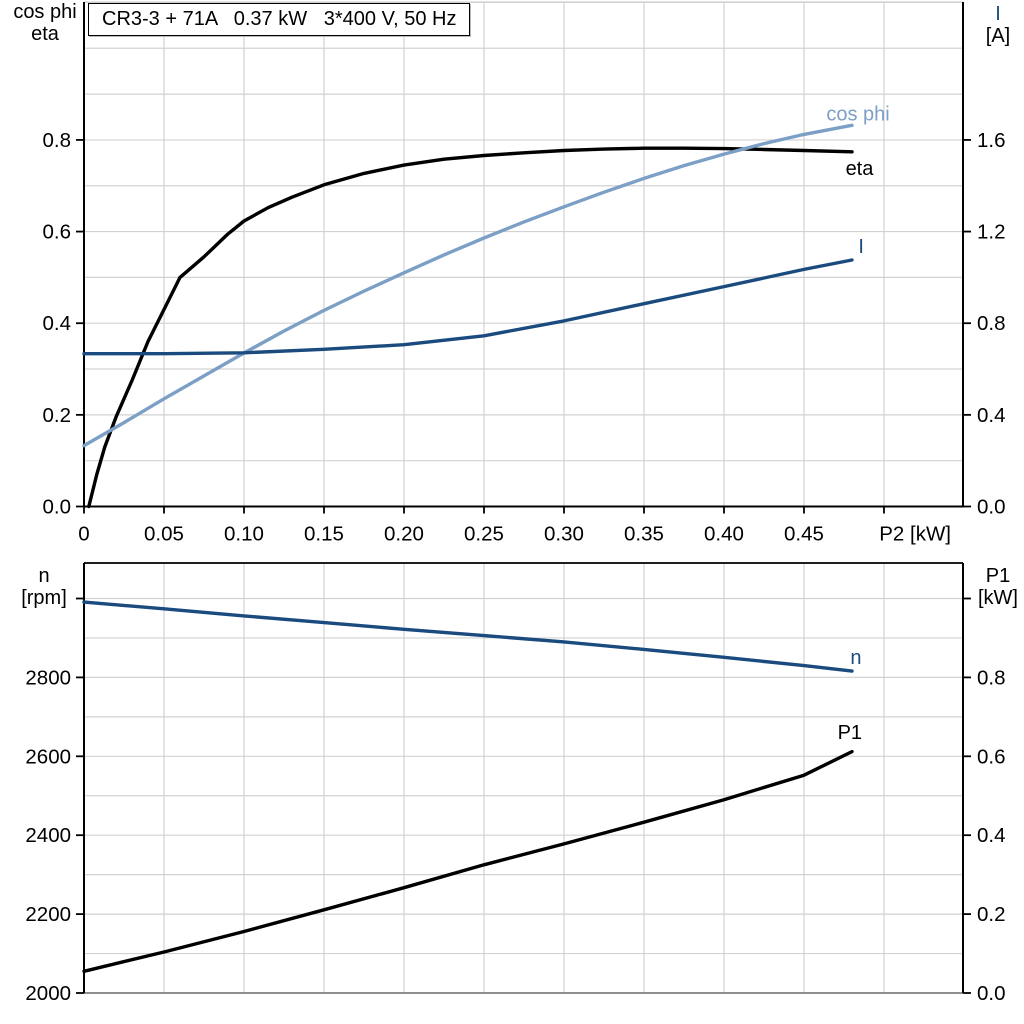  I want to click on axis-title-p1: P1, so click(998, 576).